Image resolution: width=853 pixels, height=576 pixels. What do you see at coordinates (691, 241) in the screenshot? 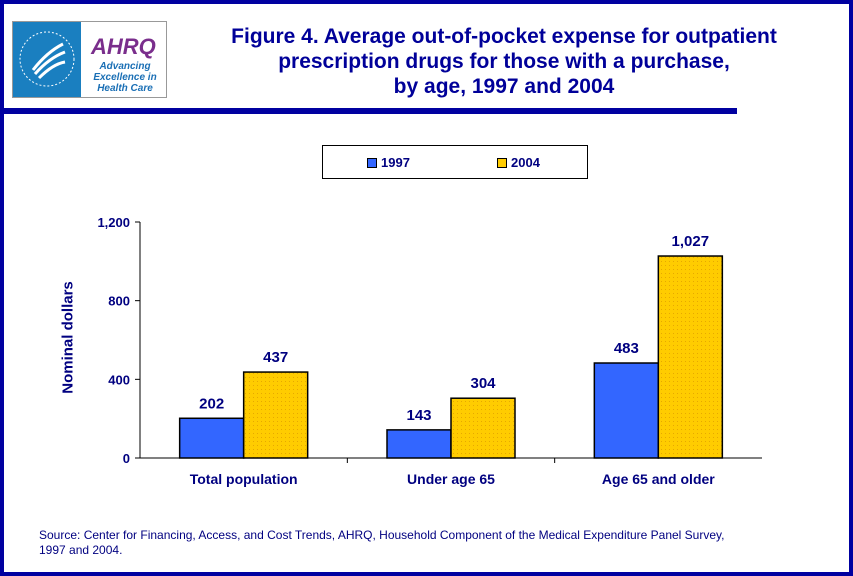
I see `data-label: 1,027` at bounding box center [691, 241].